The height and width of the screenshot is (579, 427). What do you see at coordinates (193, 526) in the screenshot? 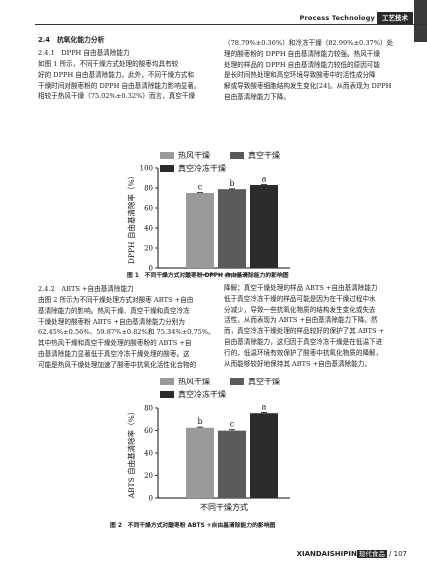
I see `figure-2-caption: 图 2 不同干燥方式对酸枣粉 ABTS +自由基清除能力的影响图` at bounding box center [193, 526].